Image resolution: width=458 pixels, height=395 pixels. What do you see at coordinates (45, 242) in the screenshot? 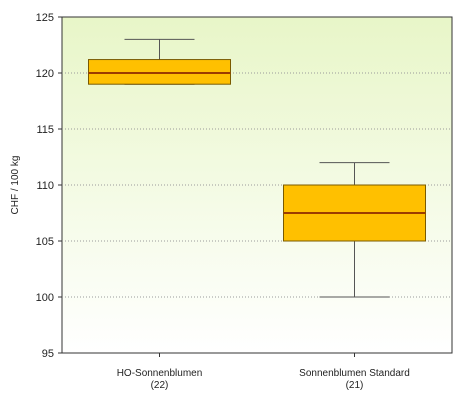
I see `y-tick-label: 105` at bounding box center [45, 242].